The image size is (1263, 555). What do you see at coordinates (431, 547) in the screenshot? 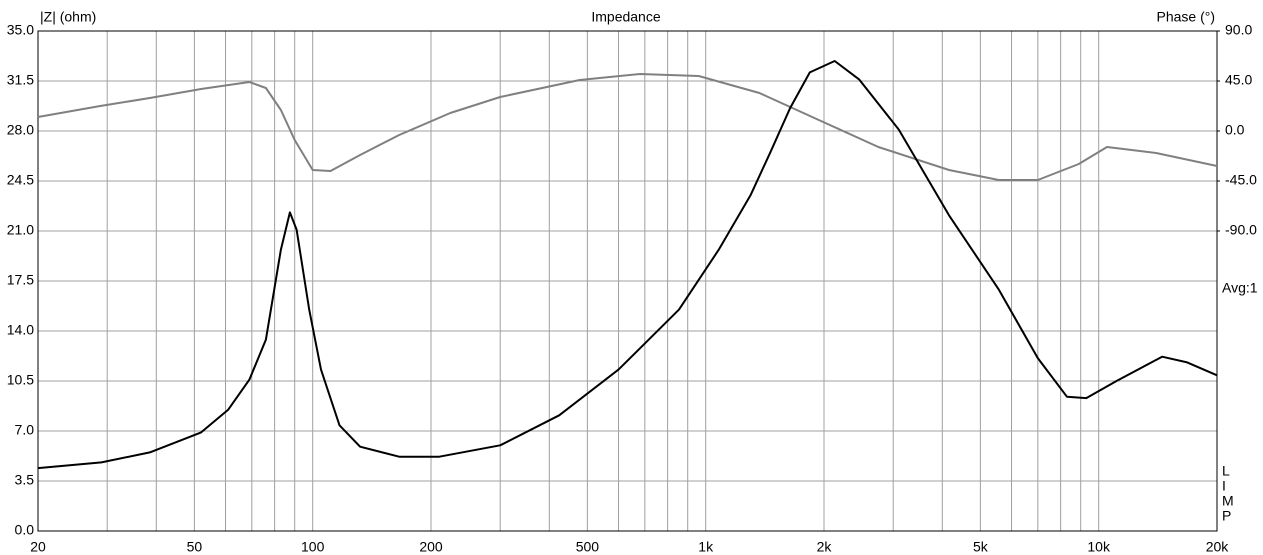
I see `x-tick-label: 200` at bounding box center [431, 547].